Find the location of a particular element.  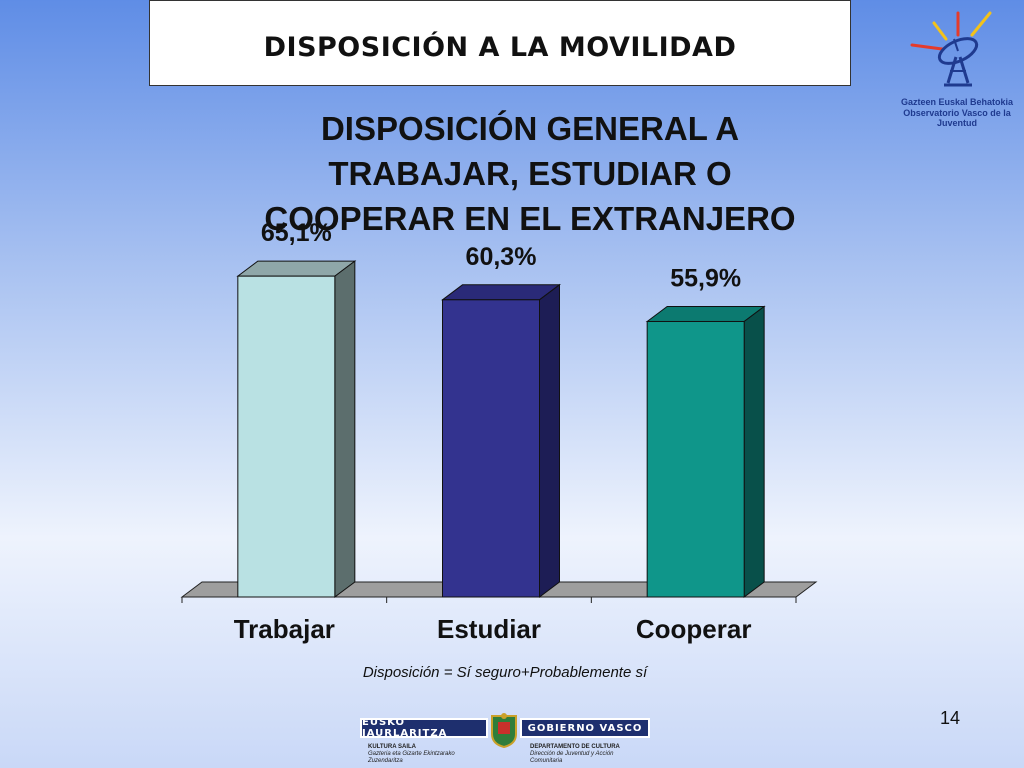

observatorio-name-eu: Gazteen Euskal Behatokia is located at coordinates (957, 102).